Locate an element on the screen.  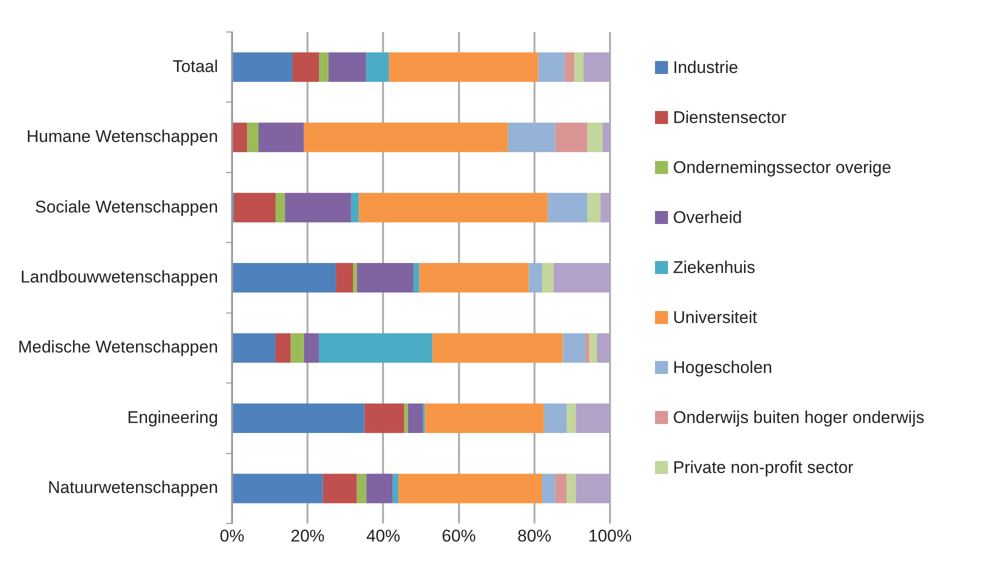
y-tick-label: Natuurwetenschappen is located at coordinates (133, 488).